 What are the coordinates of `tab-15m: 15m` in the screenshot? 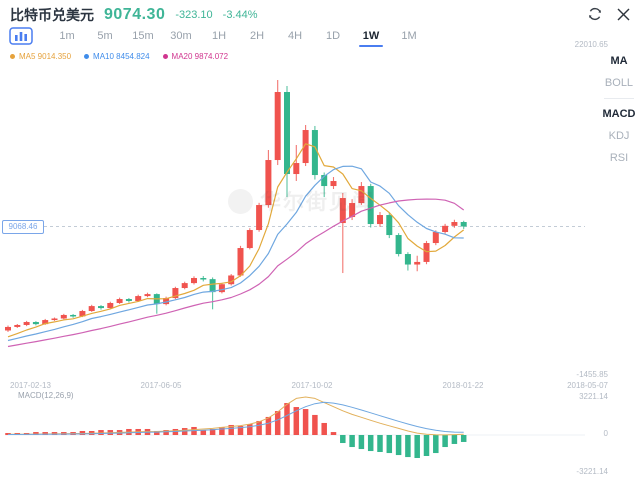 It's located at (143, 36).